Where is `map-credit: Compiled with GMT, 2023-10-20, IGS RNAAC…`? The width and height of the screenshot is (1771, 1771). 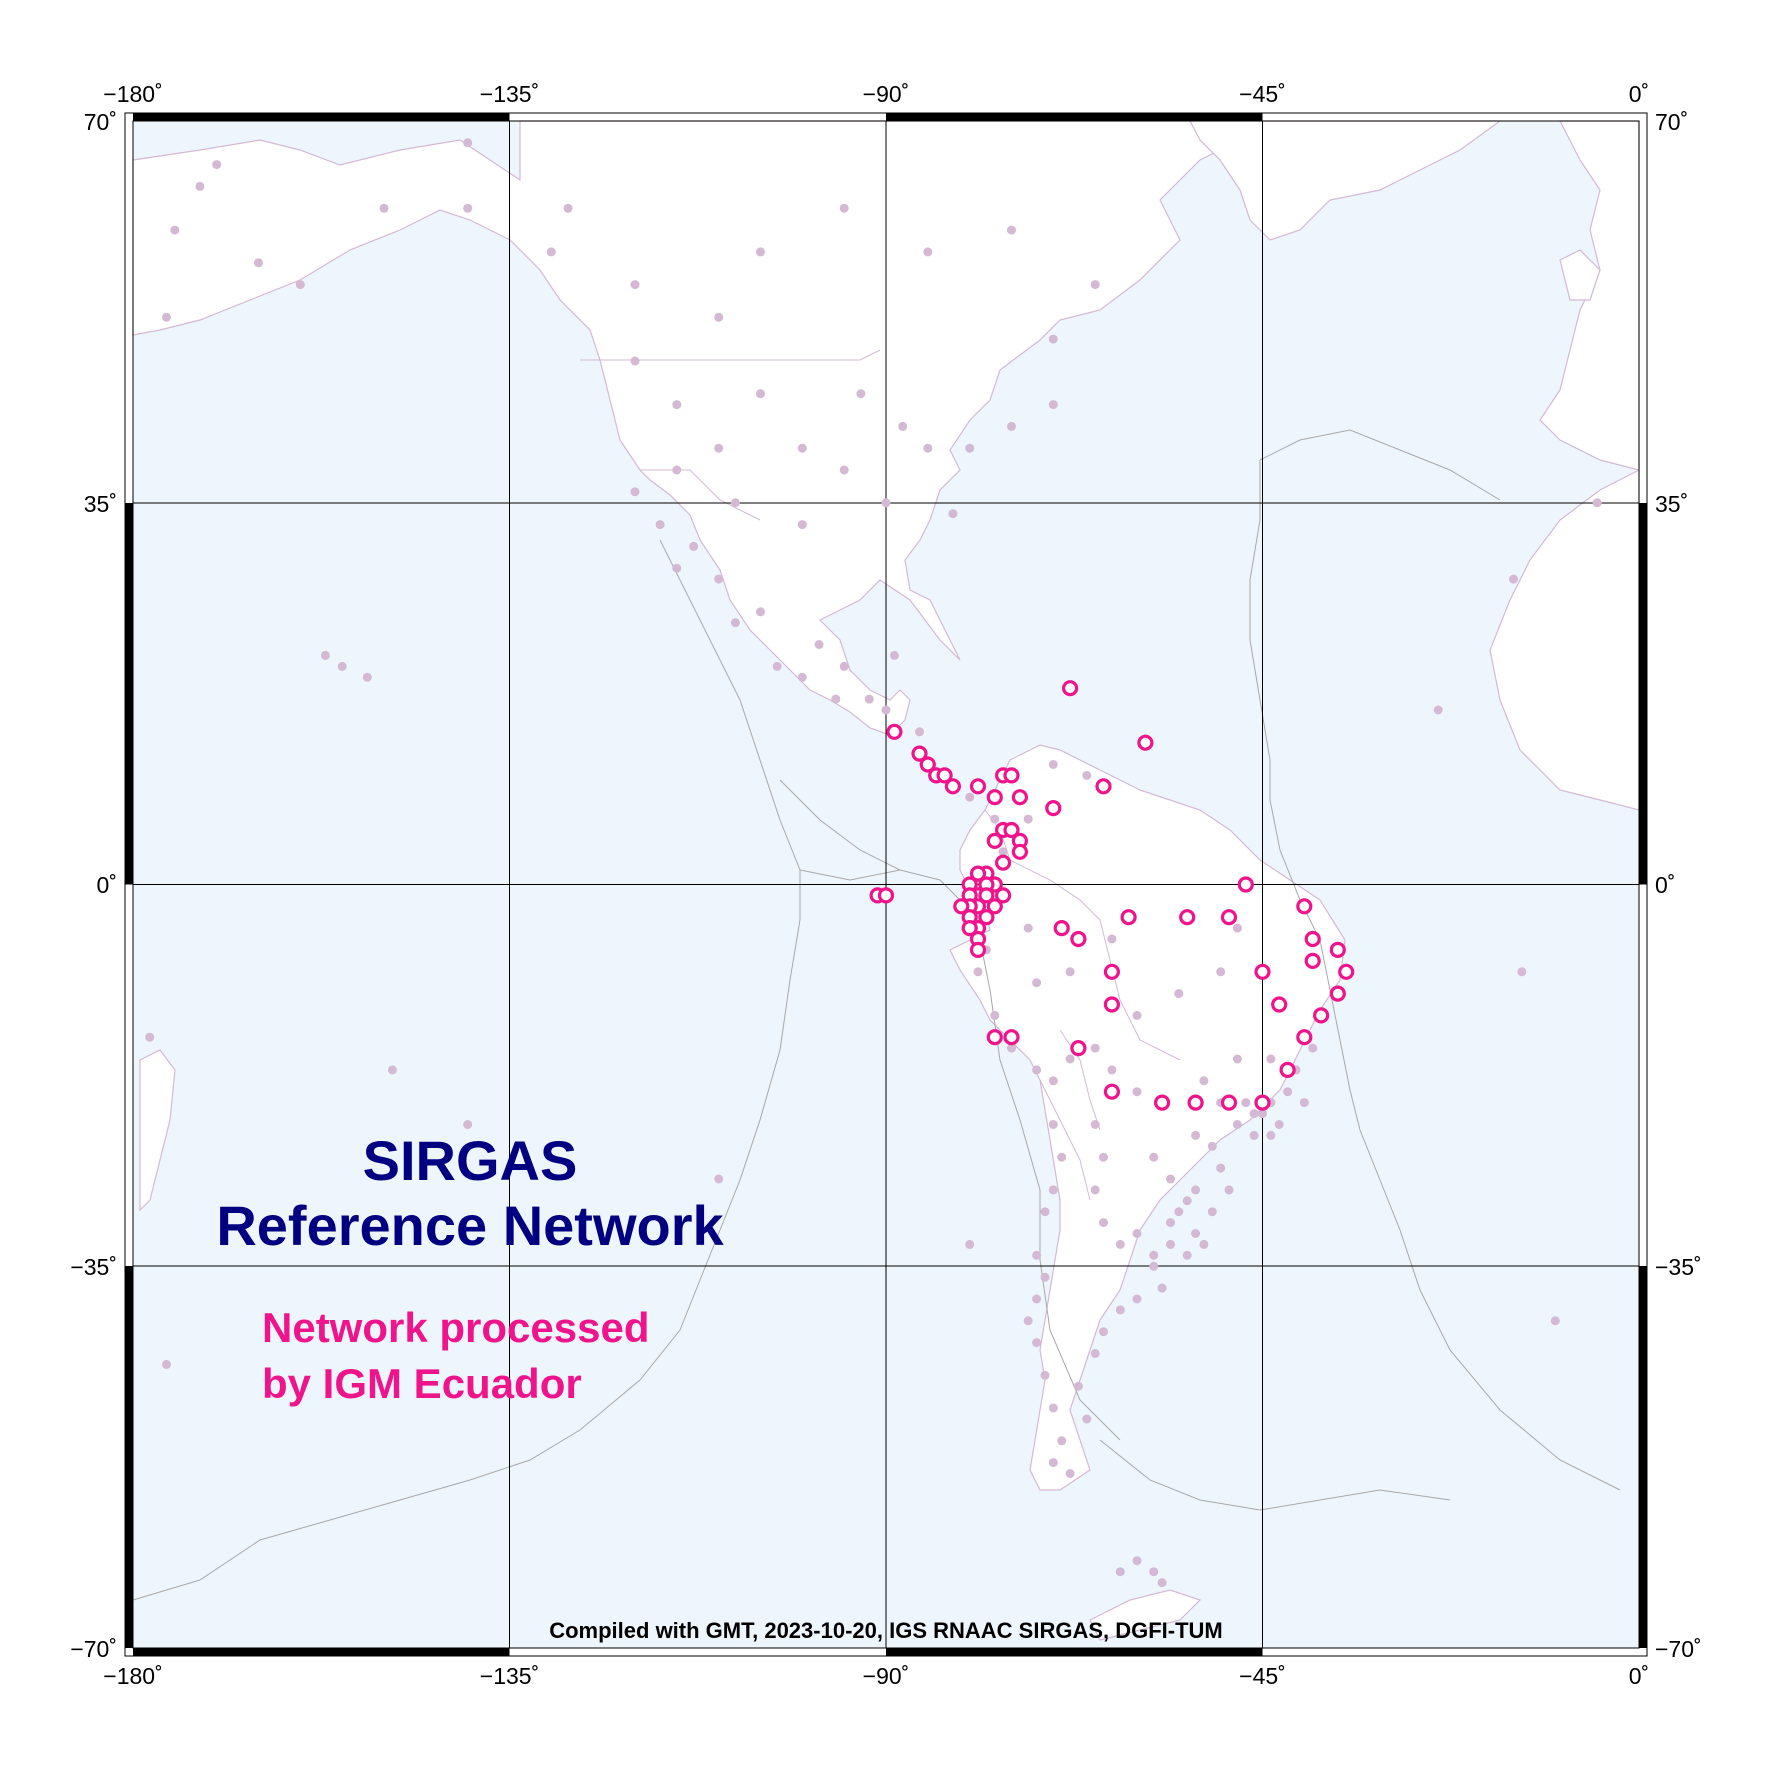
map-credit: Compiled with GMT, 2023-10-20, IGS RNAAC… is located at coordinates (886, 1630).